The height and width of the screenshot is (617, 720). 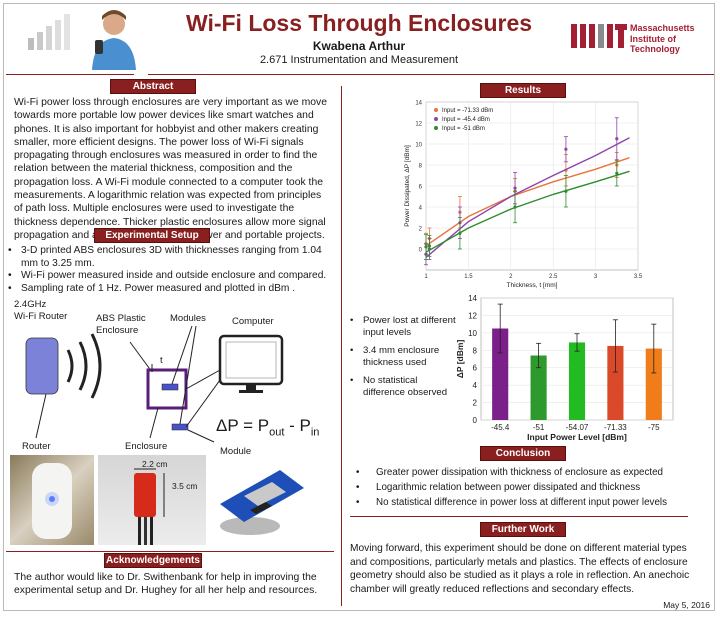 What do you see at coordinates (475, 420) in the screenshot?
I see `y-tick-label: 0` at bounding box center [475, 420].